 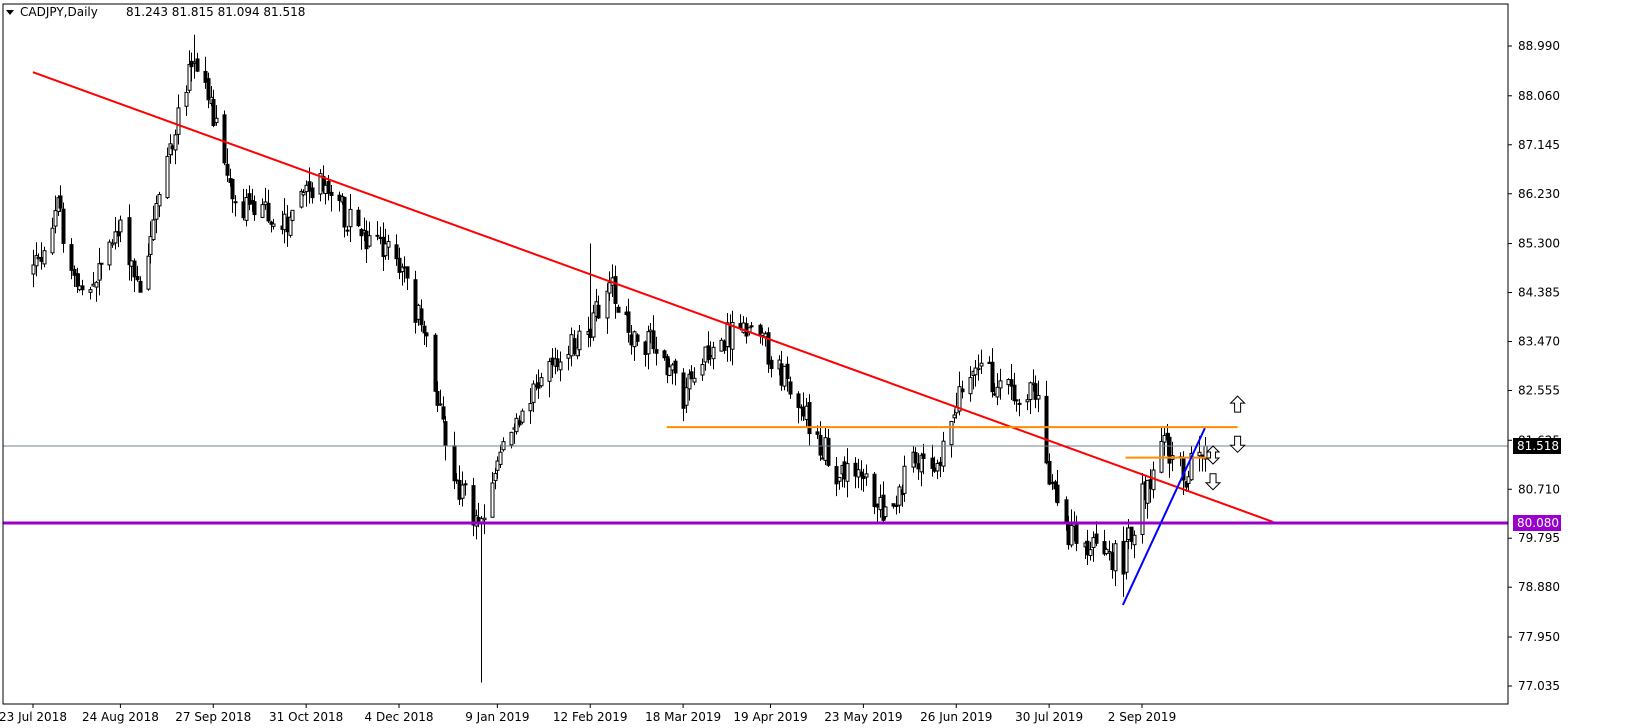 What do you see at coordinates (1213, 455) in the screenshot?
I see `arrow-updown-middle-icon` at bounding box center [1213, 455].